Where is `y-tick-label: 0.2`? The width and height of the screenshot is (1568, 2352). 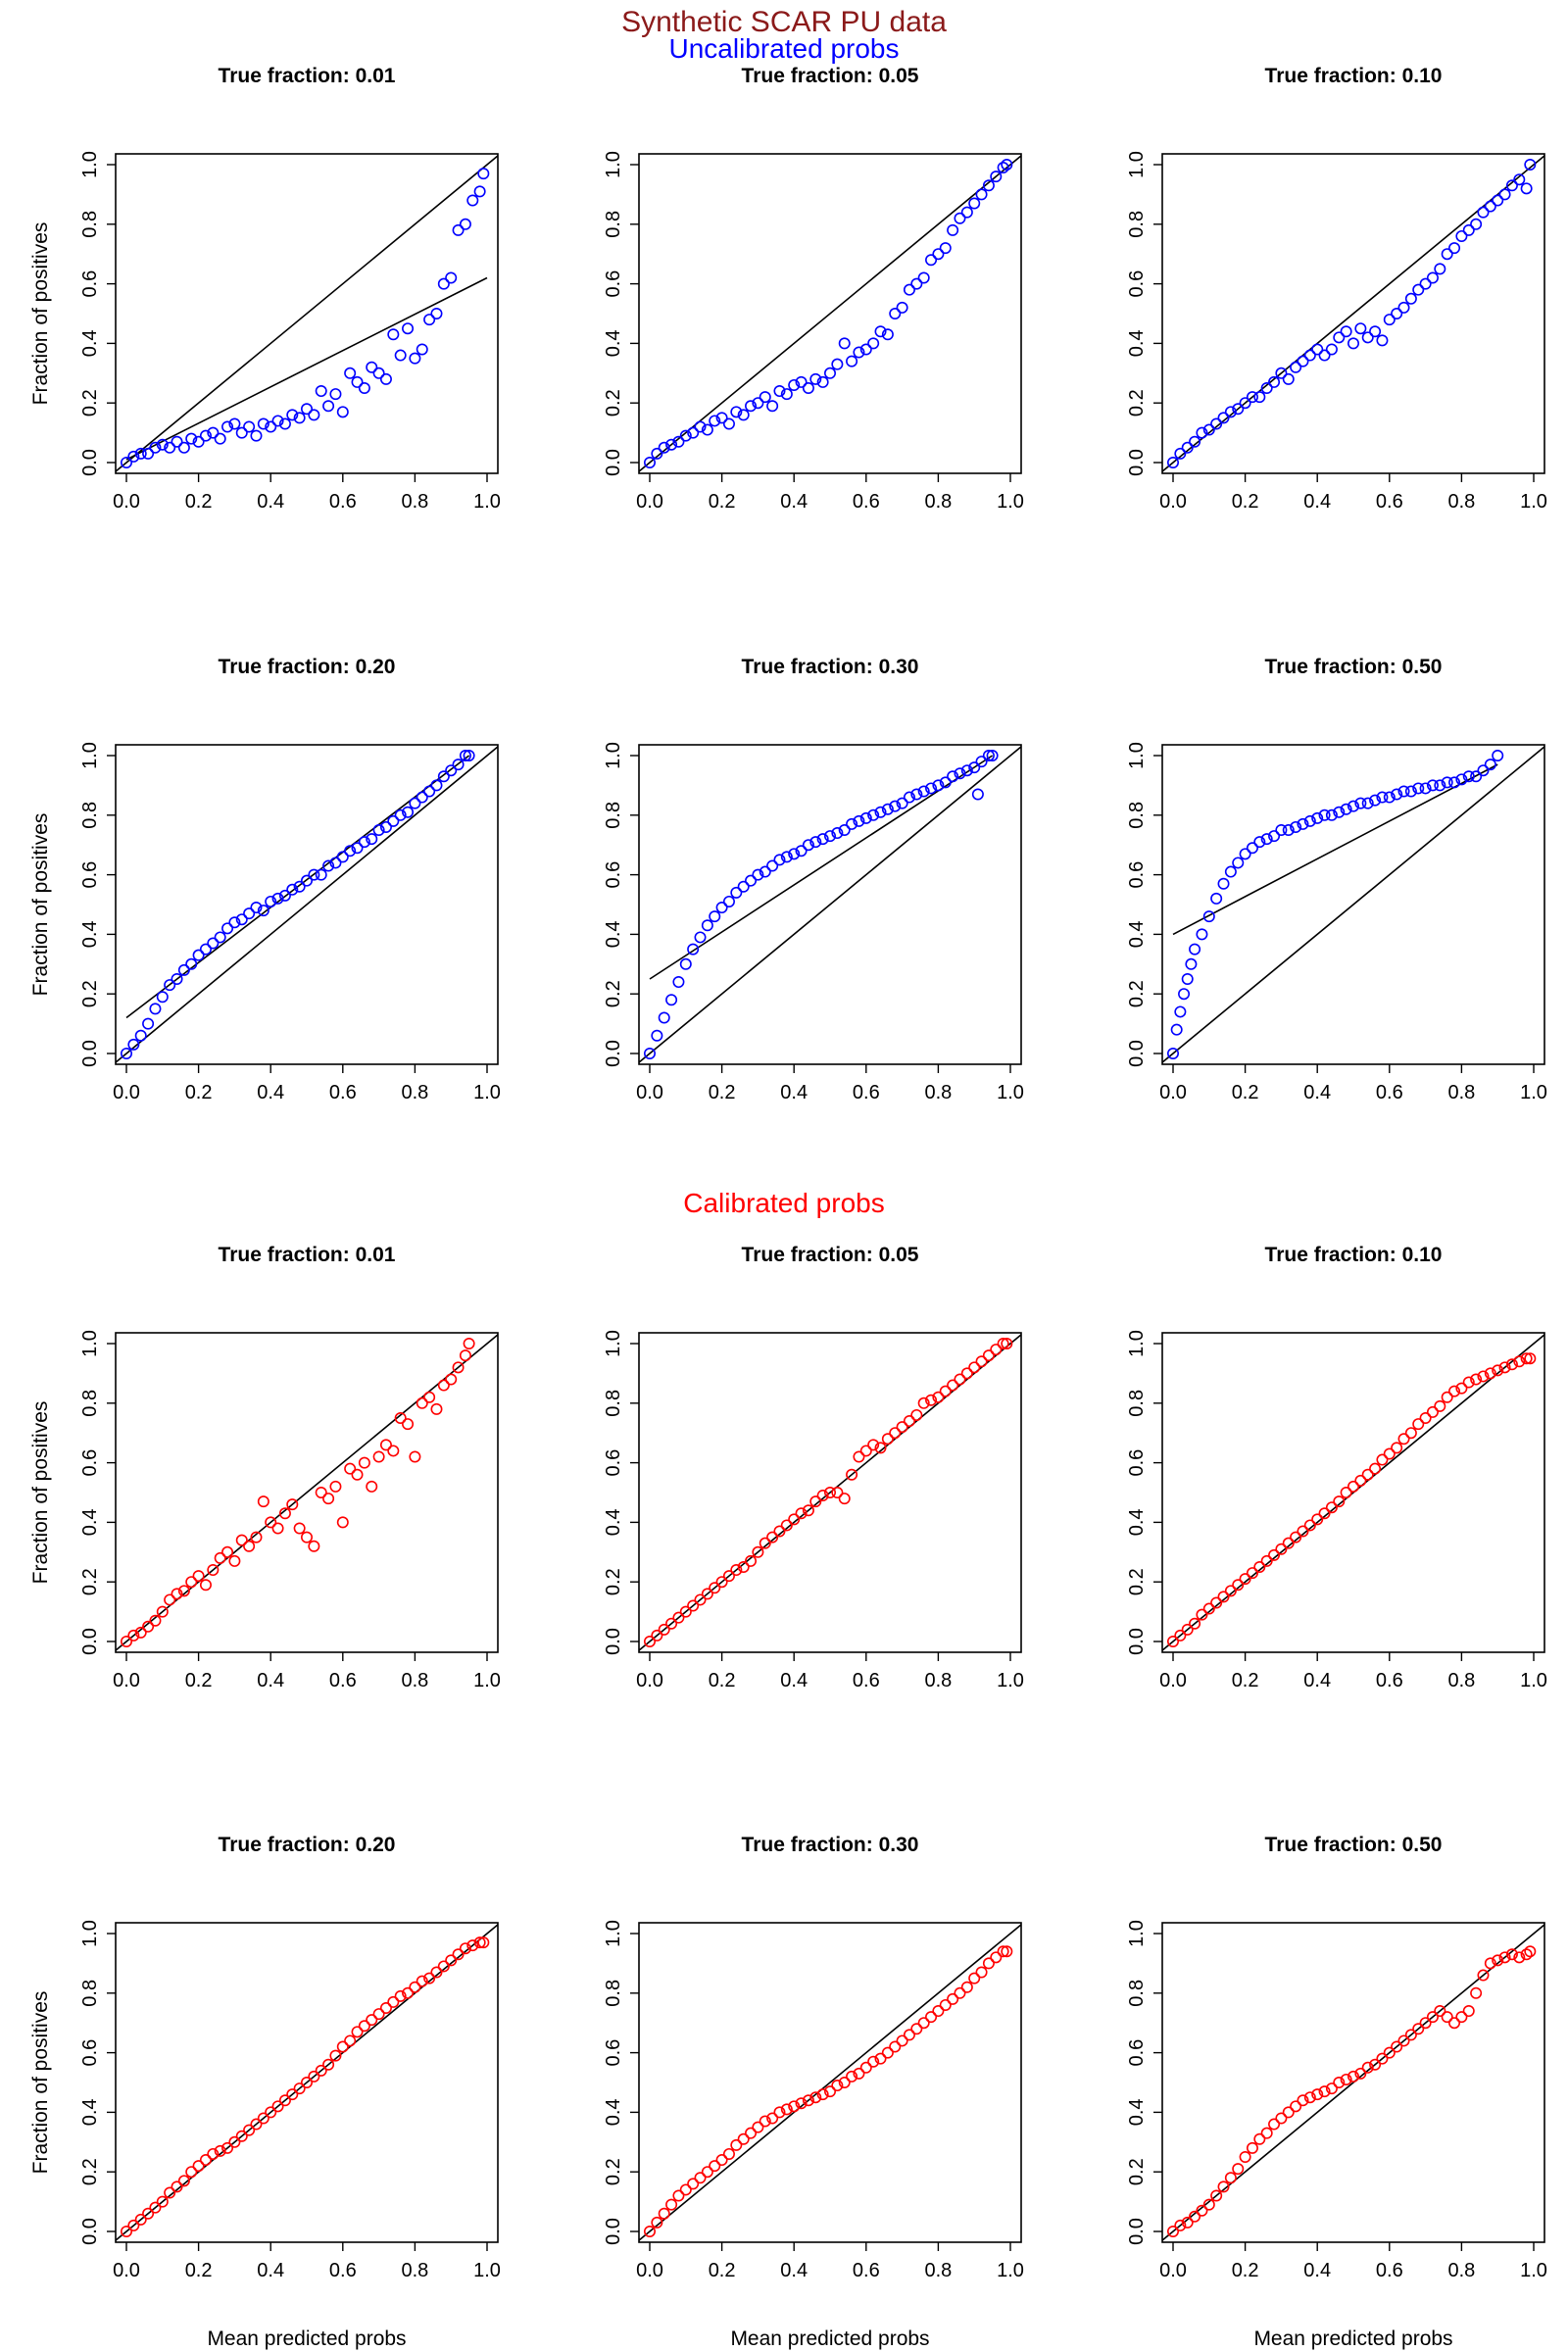
y-tick-label: 0.2 is located at coordinates (1137, 402).